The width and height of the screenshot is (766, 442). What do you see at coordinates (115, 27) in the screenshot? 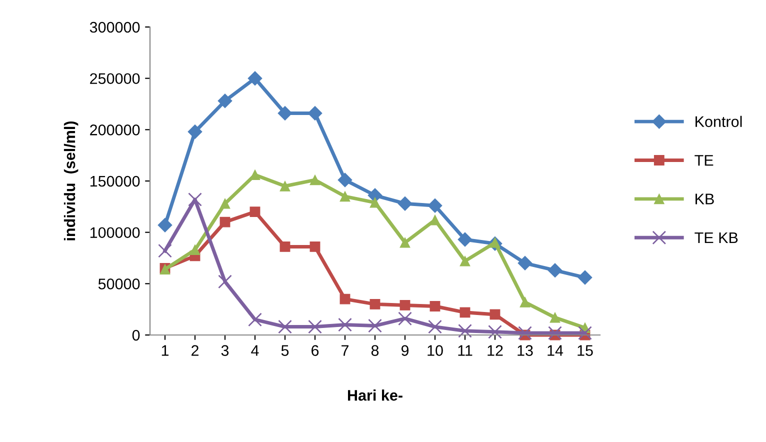
I see `y-tick-label: 300000` at bounding box center [115, 27].